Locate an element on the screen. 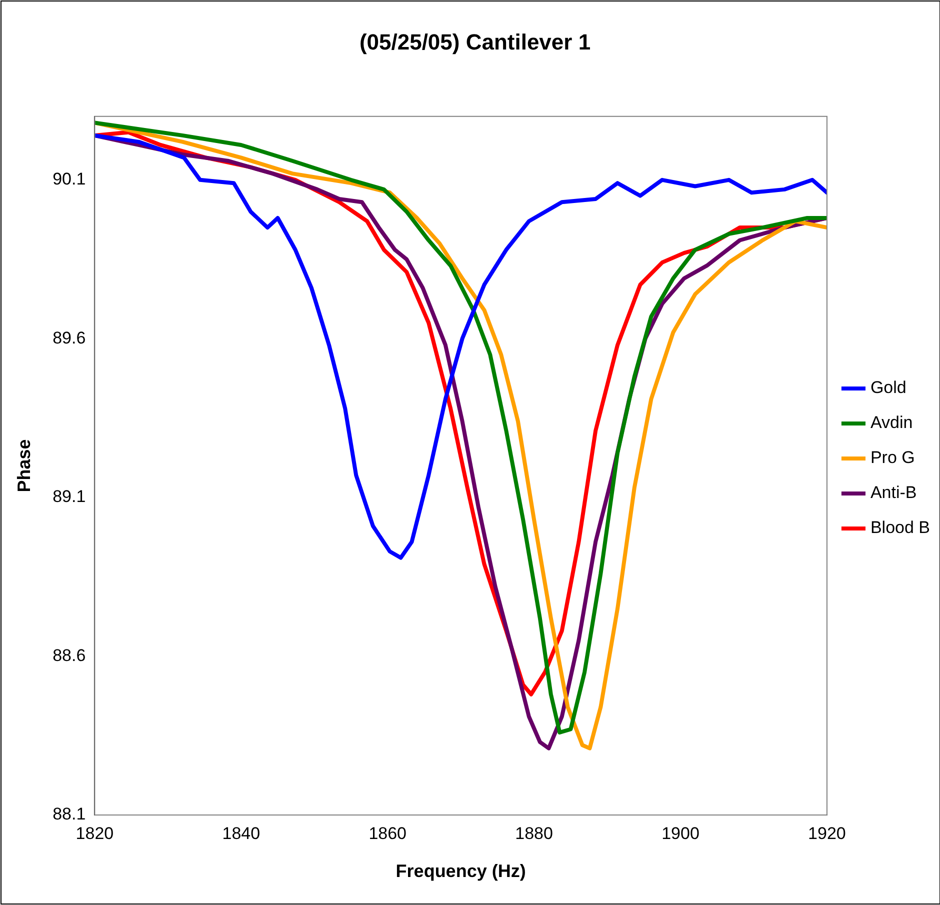 The image size is (940, 905). legend-label: Anti-B is located at coordinates (893, 492).